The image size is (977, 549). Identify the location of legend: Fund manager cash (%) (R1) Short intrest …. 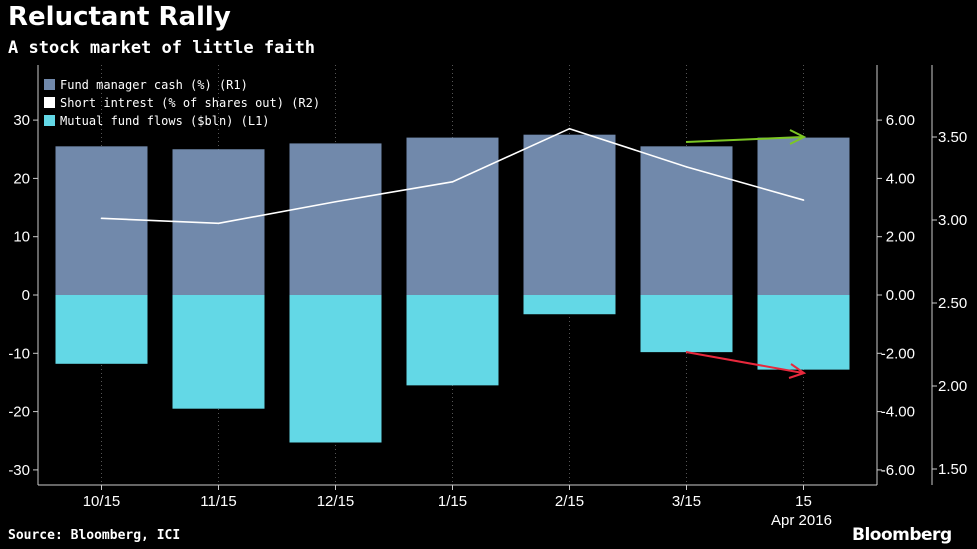
(182, 103).